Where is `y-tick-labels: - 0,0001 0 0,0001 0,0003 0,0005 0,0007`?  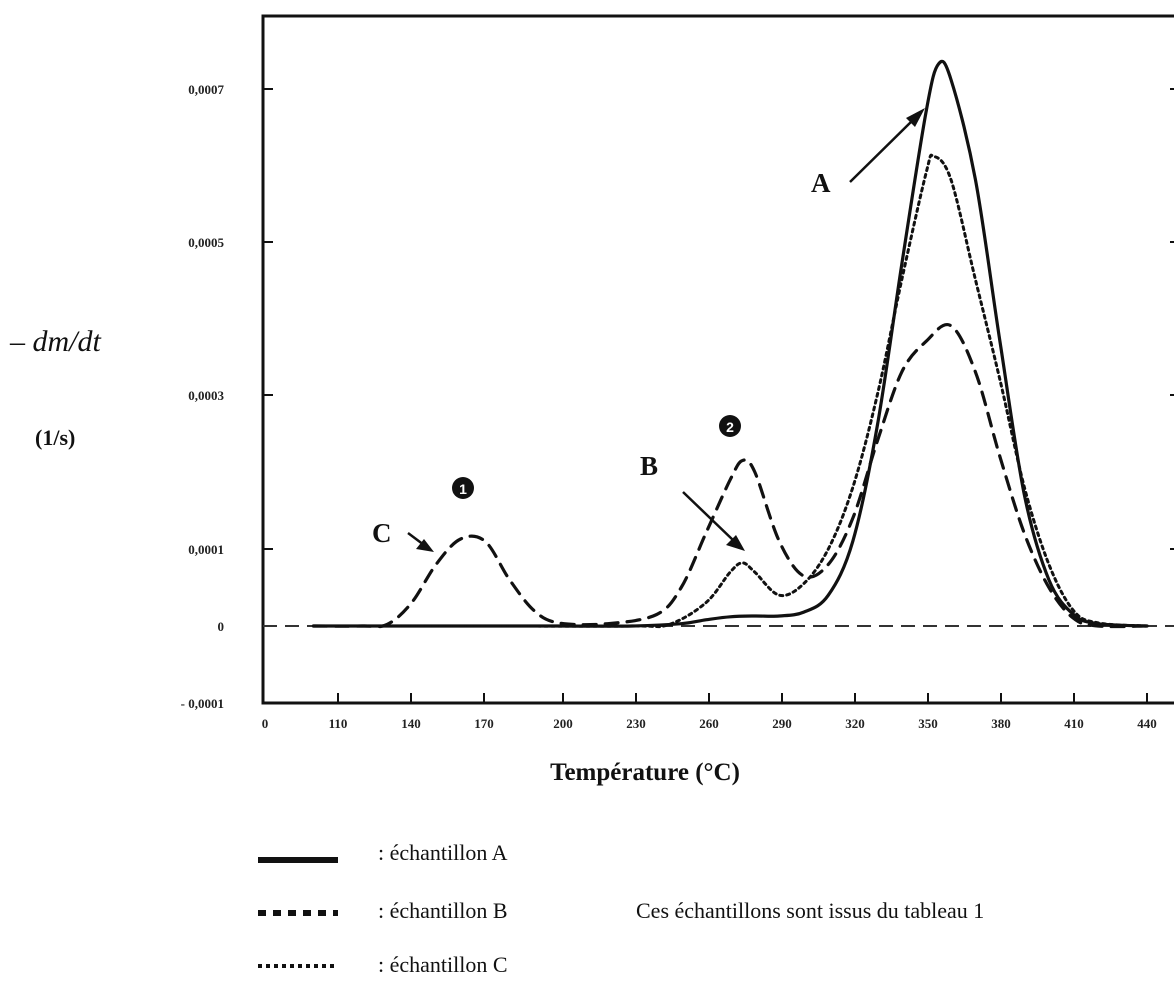 y-tick-labels: - 0,0001 0 0,0001 0,0003 0,0005 0,0007 is located at coordinates (203, 396).